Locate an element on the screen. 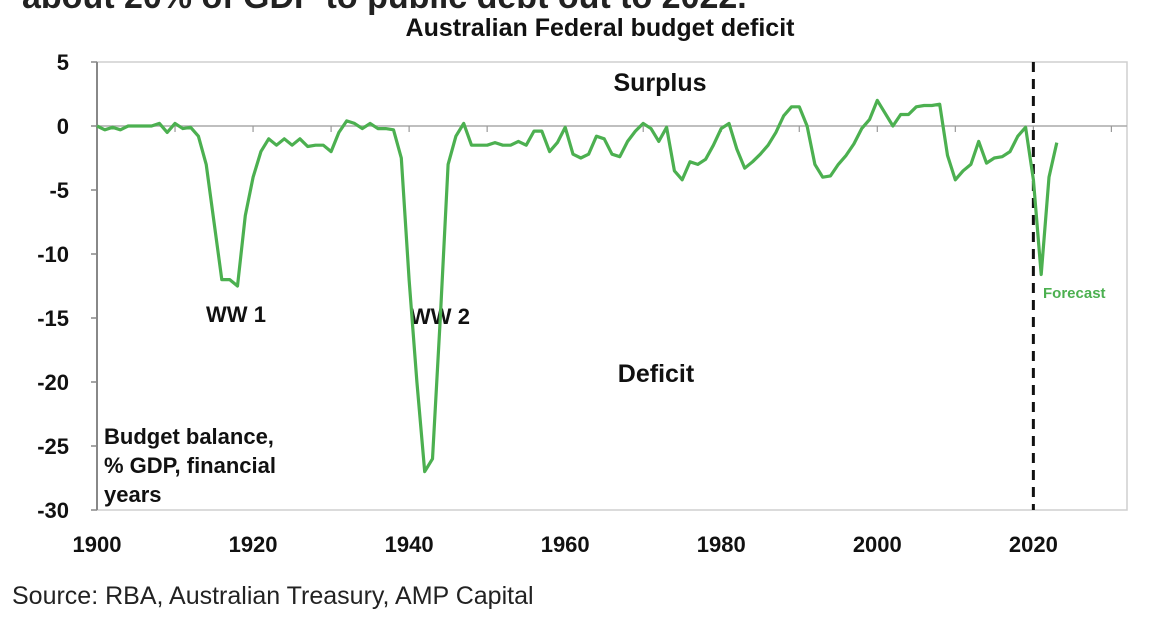  y-tick-label: -15 is located at coordinates (53, 318).